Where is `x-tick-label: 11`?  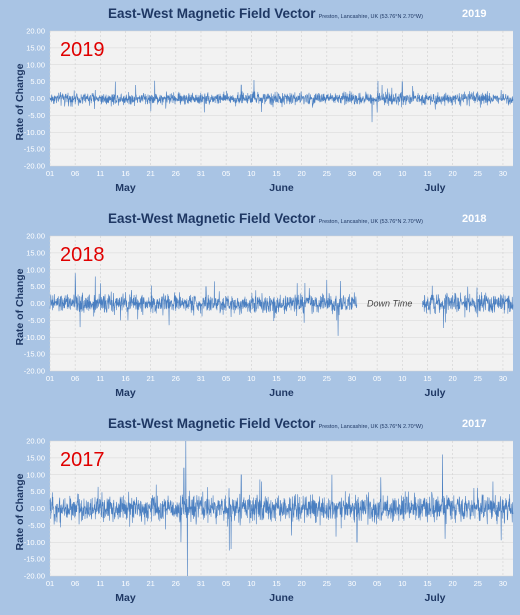
x-tick-label: 11 is located at coordinates (100, 378).